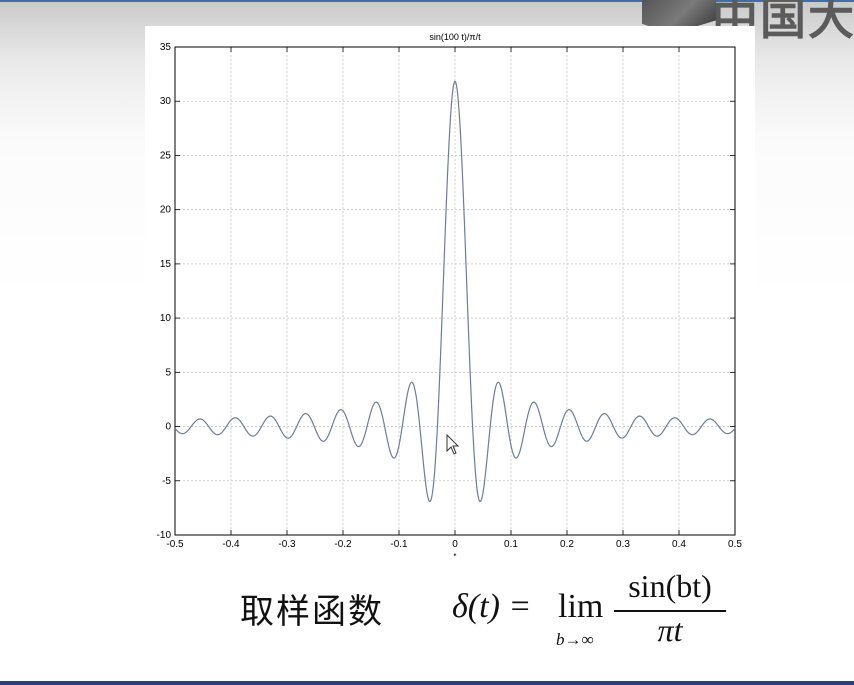  I want to click on x-tick-label: -0.2, so click(343, 544).